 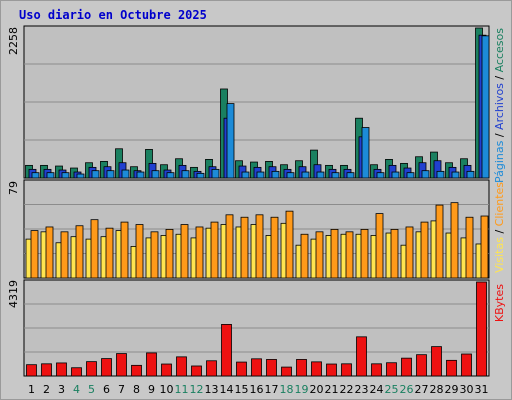 I want to click on x-tick-label: 16, so click(x=257, y=389).